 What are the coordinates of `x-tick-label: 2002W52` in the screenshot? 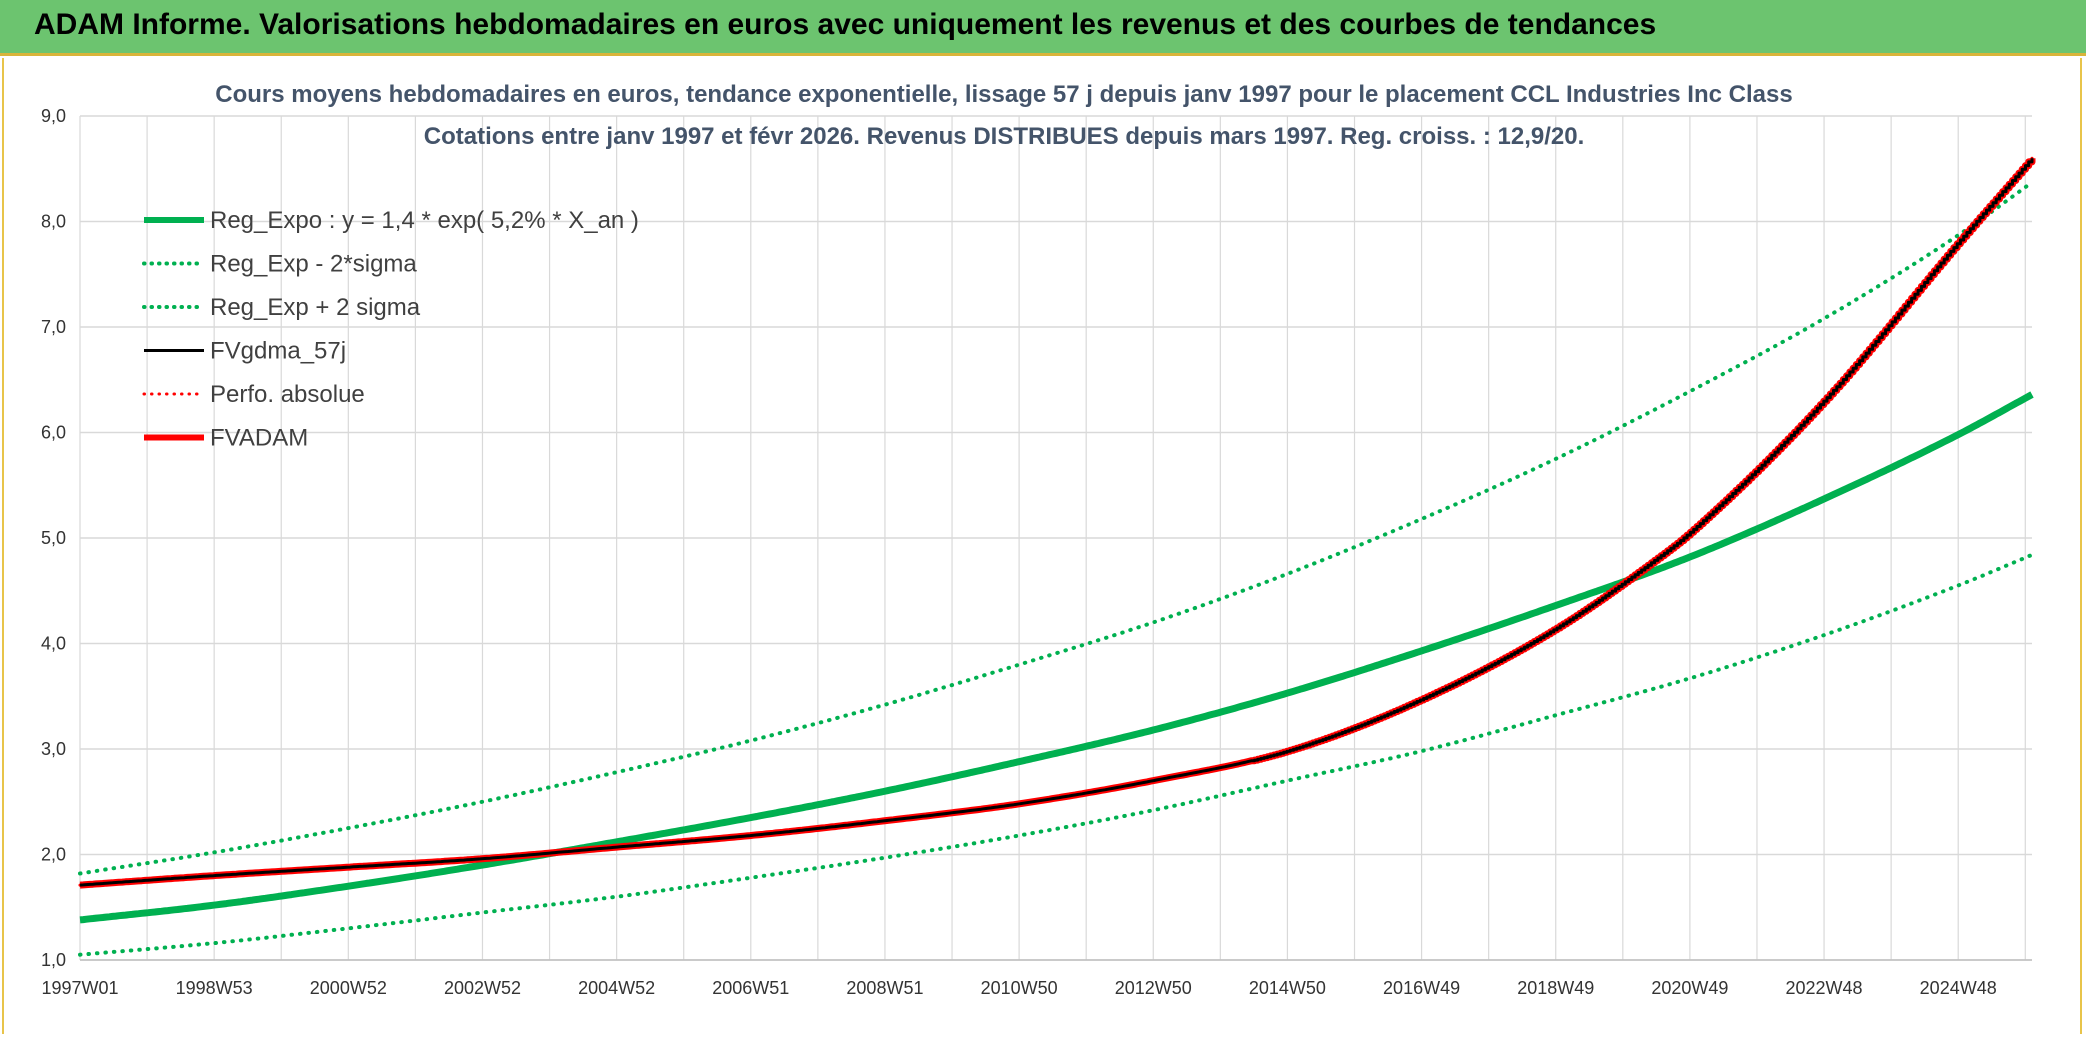 It's located at (482, 988).